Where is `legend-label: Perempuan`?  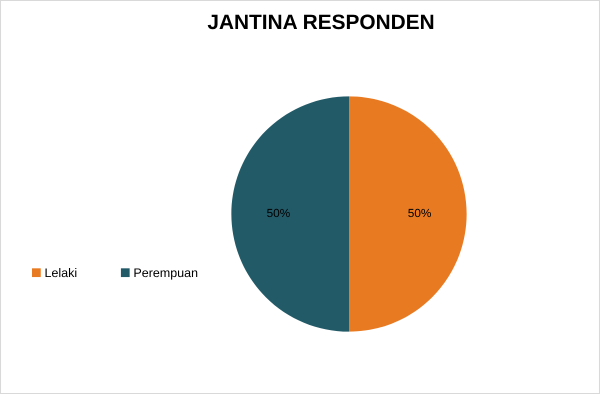
legend-label: Perempuan is located at coordinates (166, 274).